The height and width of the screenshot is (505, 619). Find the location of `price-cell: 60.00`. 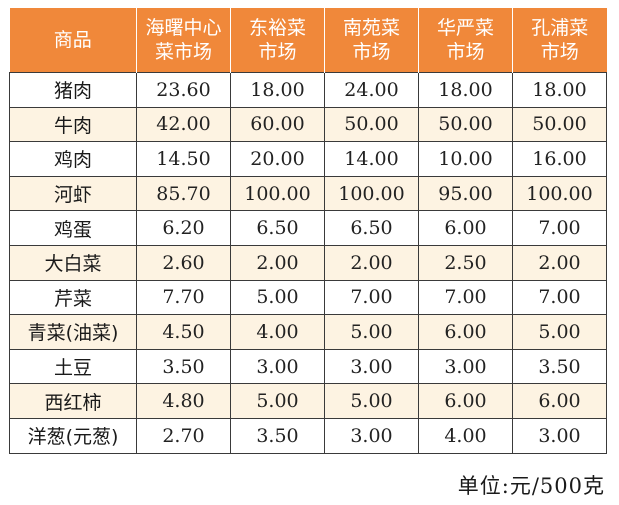

price-cell: 60.00 is located at coordinates (277, 124).